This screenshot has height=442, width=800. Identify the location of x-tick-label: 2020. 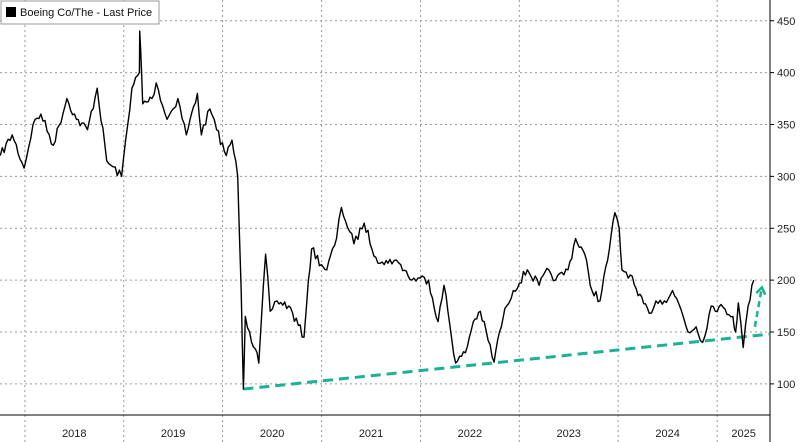
(272, 434).